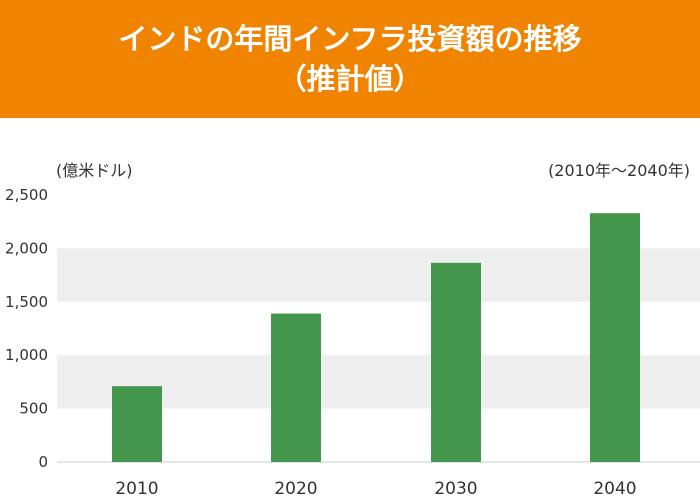 Image resolution: width=700 pixels, height=503 pixels. What do you see at coordinates (137, 424) in the screenshot?
I see `bar-2010` at bounding box center [137, 424].